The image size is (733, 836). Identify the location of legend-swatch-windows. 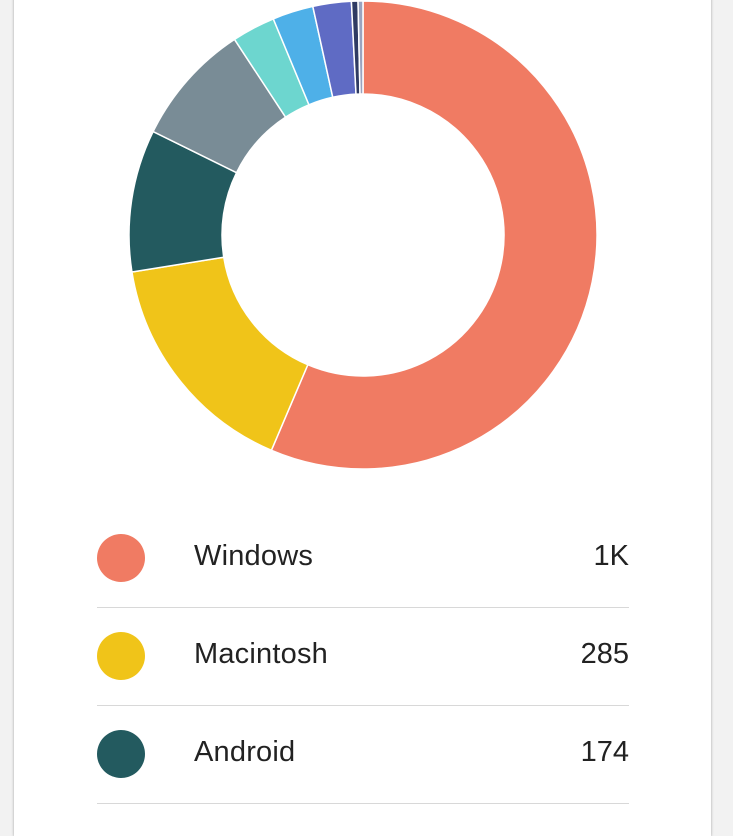
(121, 558).